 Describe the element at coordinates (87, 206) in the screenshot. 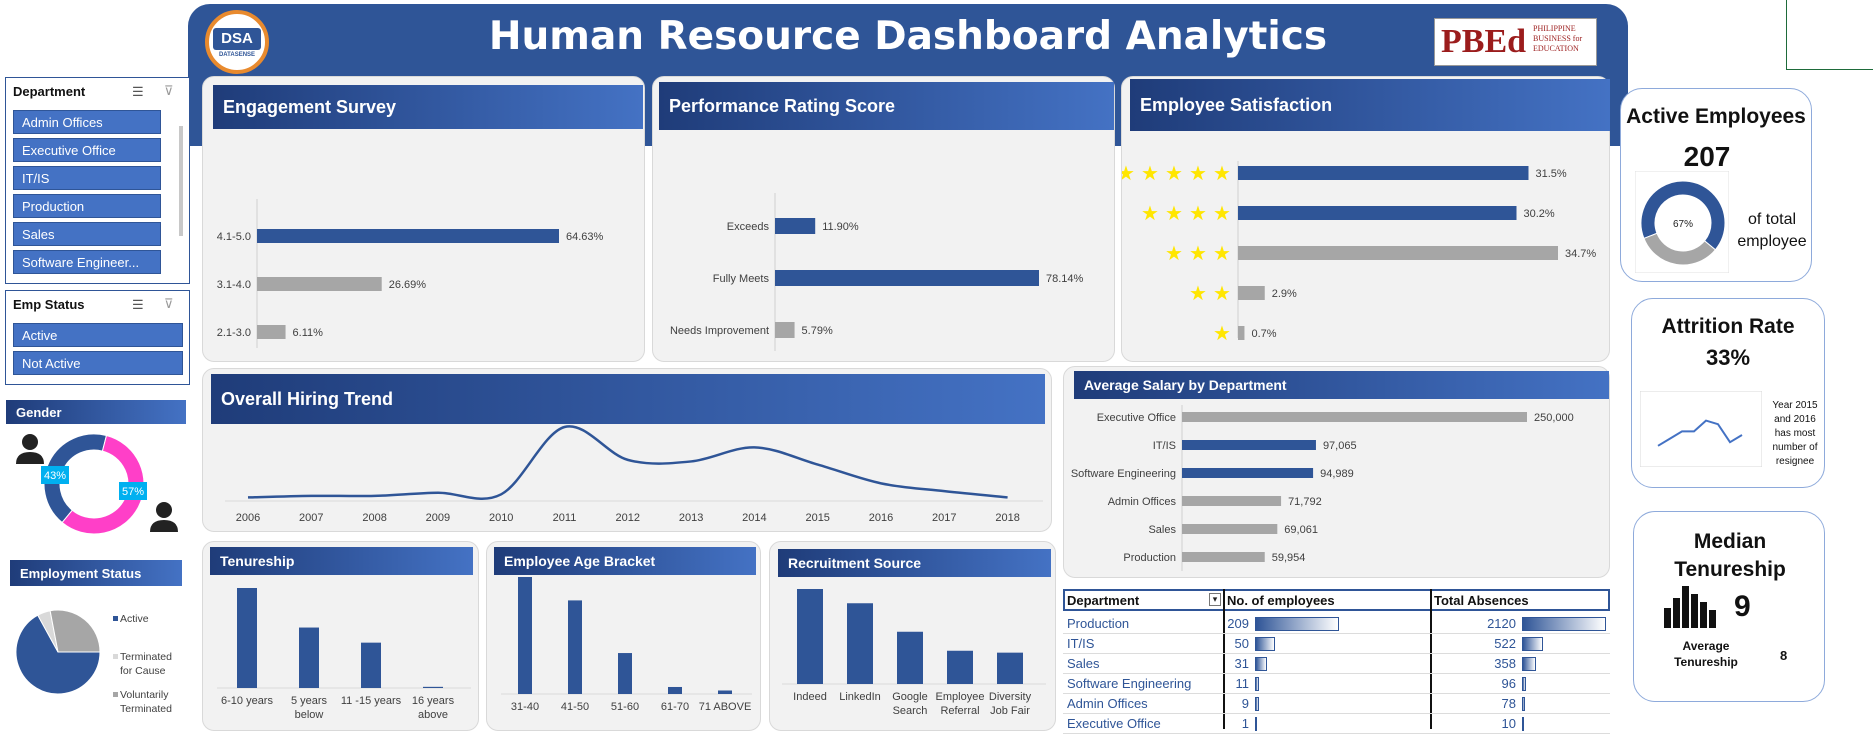

I see `slicer-item-production: Production` at that location.